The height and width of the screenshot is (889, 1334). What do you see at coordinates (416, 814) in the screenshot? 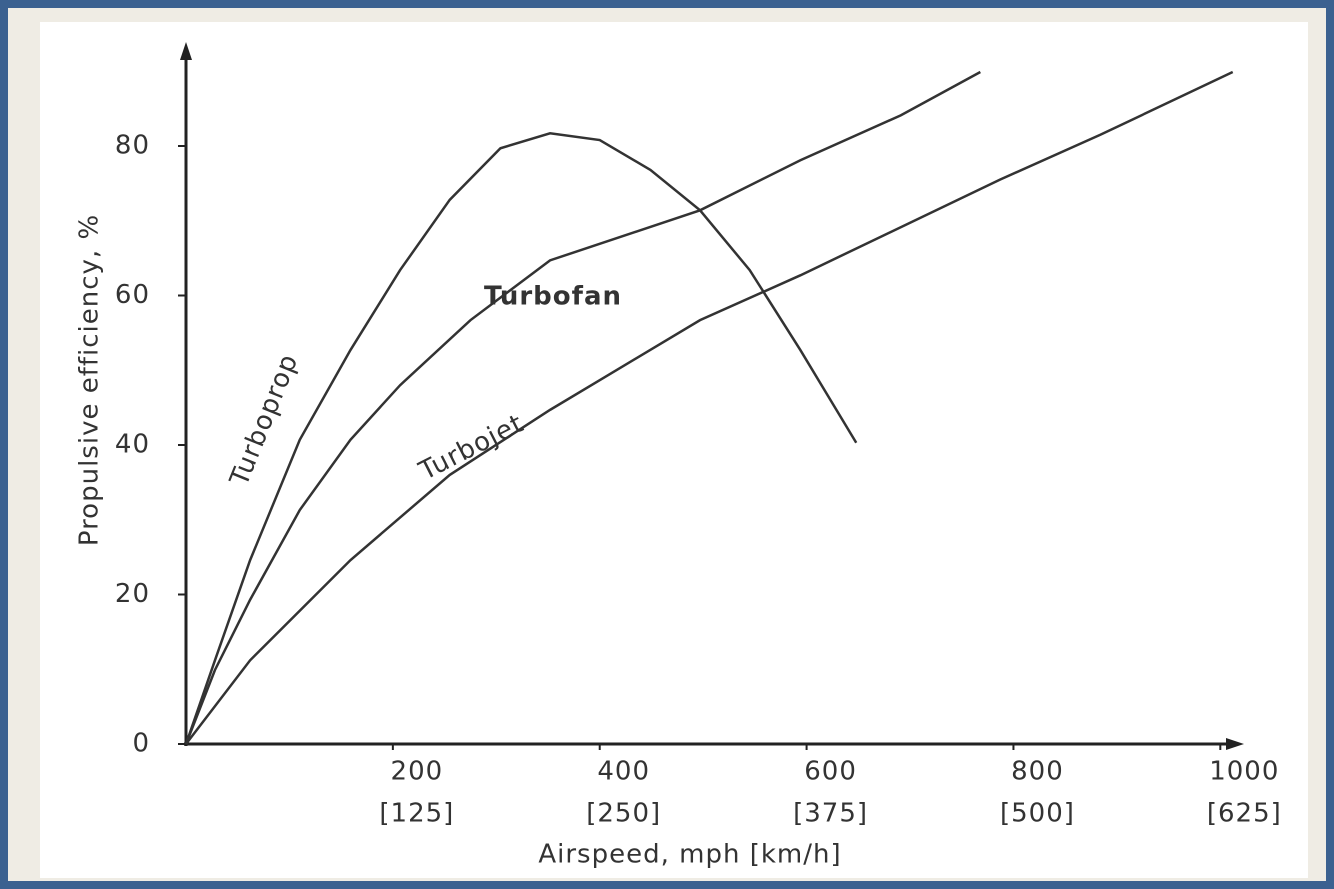
I see `x2-tick-label: [125]` at bounding box center [416, 814].